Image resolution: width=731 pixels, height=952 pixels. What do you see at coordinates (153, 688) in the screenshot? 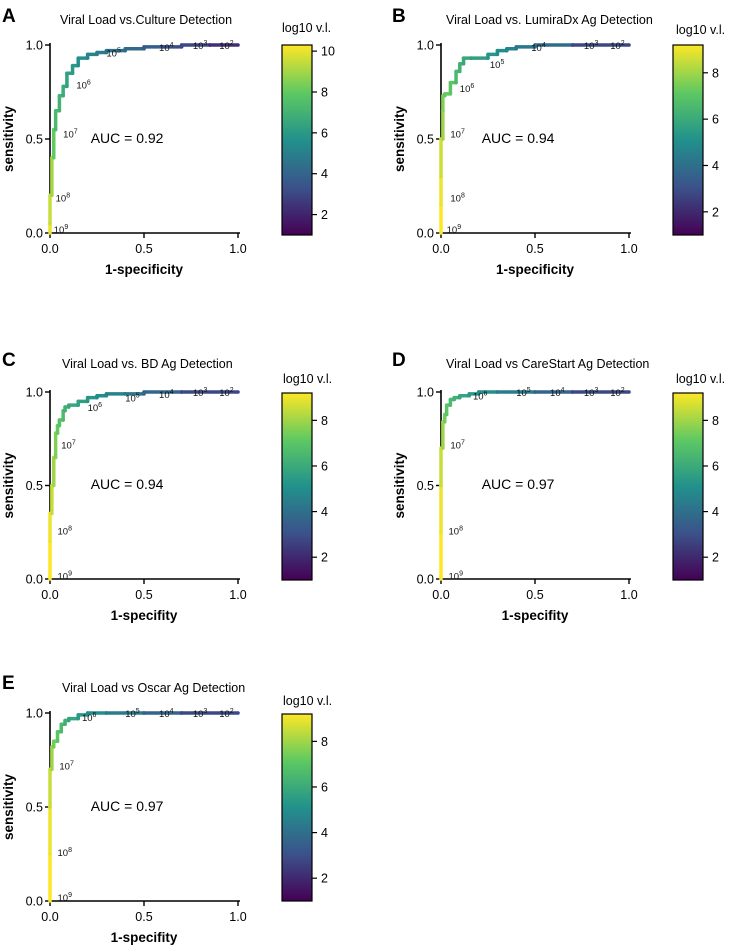
I see `chart-title: Viral Load vs Oscar Ag Detection` at bounding box center [153, 688].